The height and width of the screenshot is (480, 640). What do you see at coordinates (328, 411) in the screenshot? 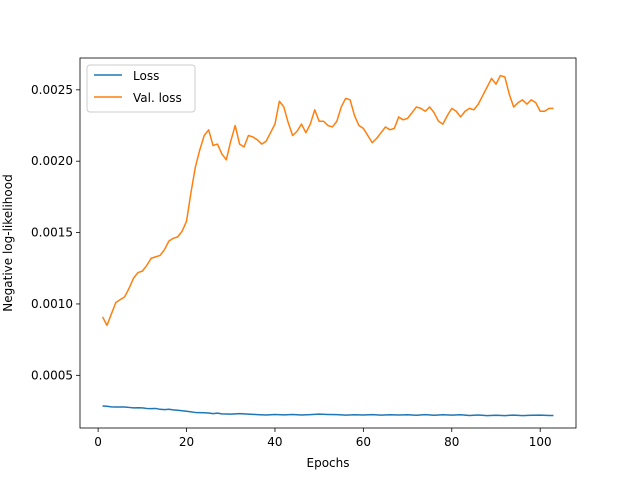
I see `series-line-loss` at bounding box center [328, 411].